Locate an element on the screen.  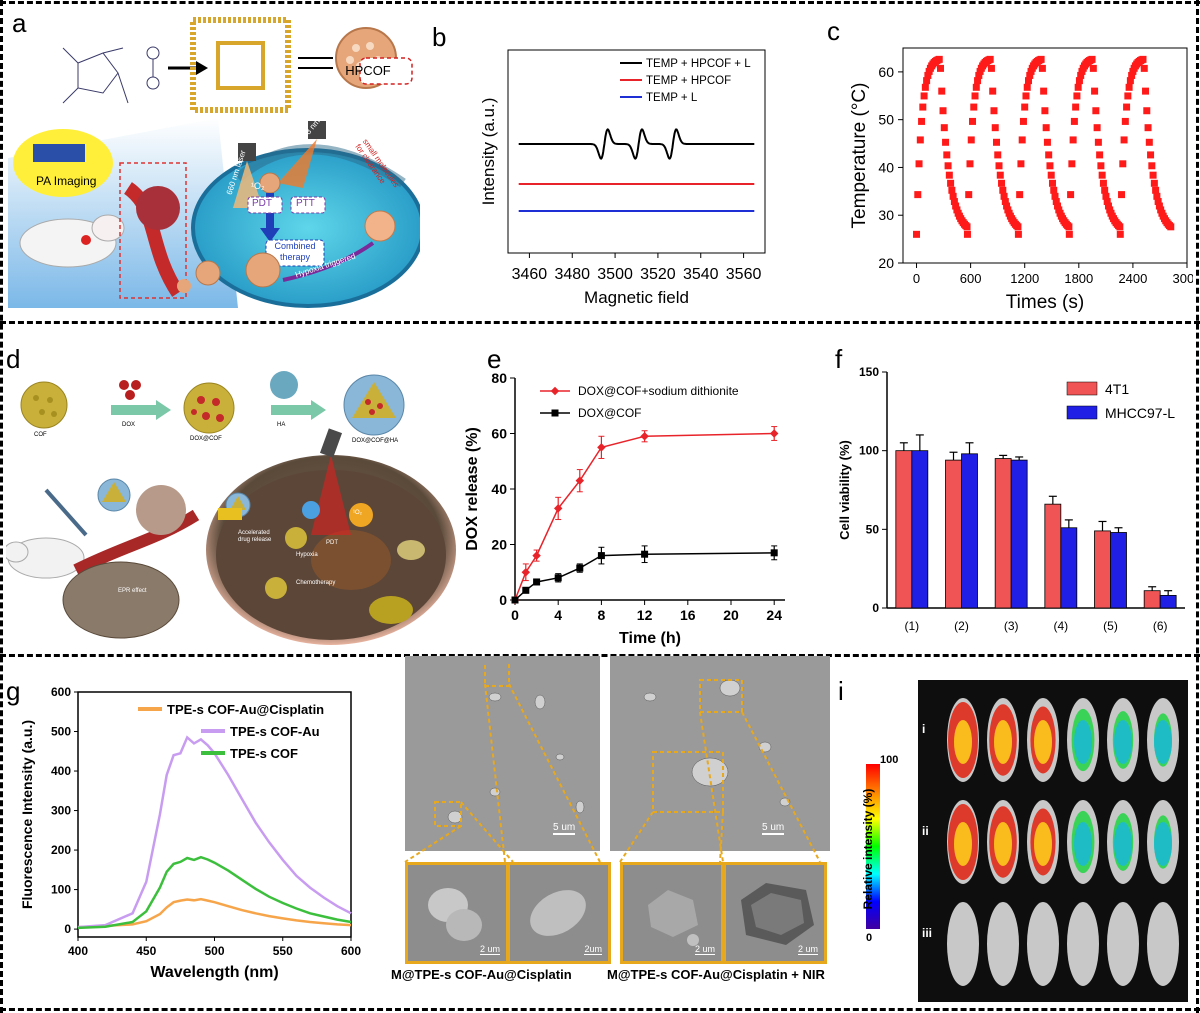
y-tick-label: 0 is located at coordinates (503, 600).